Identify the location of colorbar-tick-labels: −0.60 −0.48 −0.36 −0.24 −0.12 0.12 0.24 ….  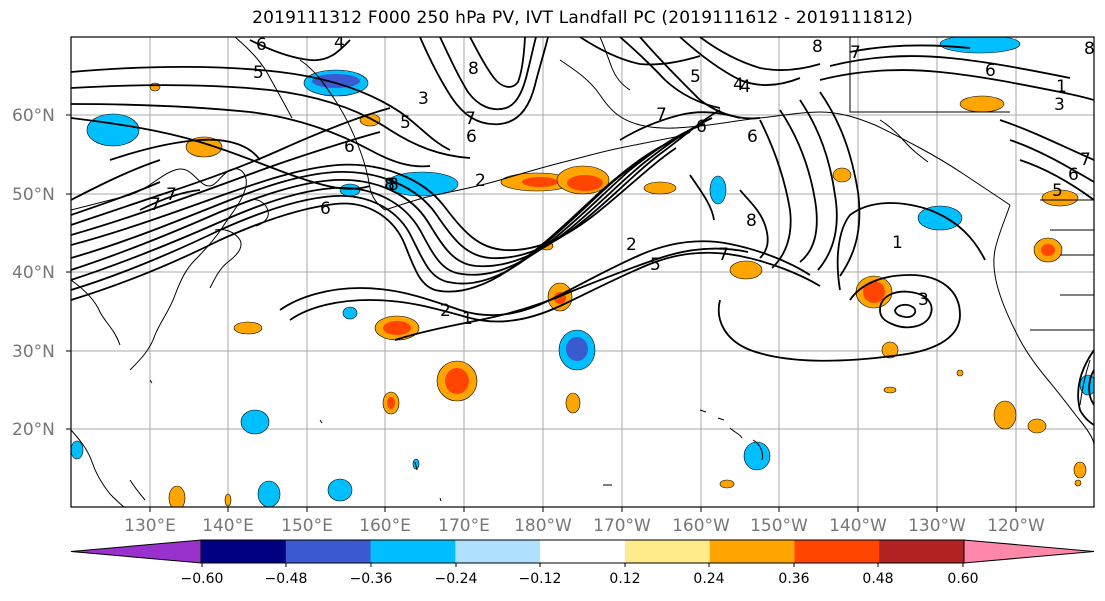
(580, 579).